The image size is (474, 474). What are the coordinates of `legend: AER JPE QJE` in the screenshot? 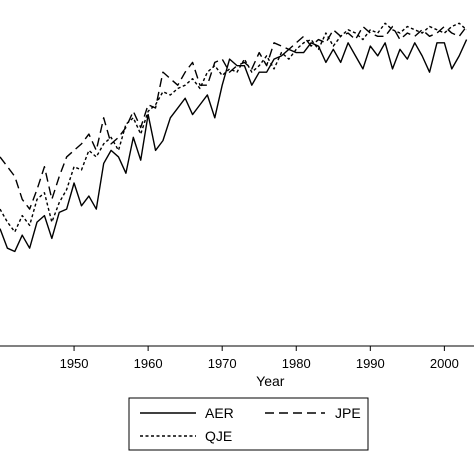 It's located at (248, 424).